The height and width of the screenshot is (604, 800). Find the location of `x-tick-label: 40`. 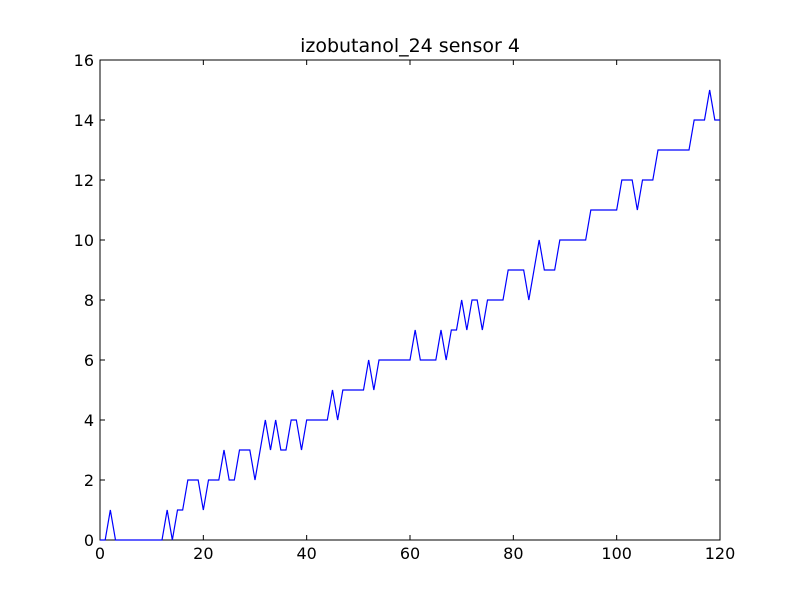

x-tick-label: 40 is located at coordinates (306, 553).